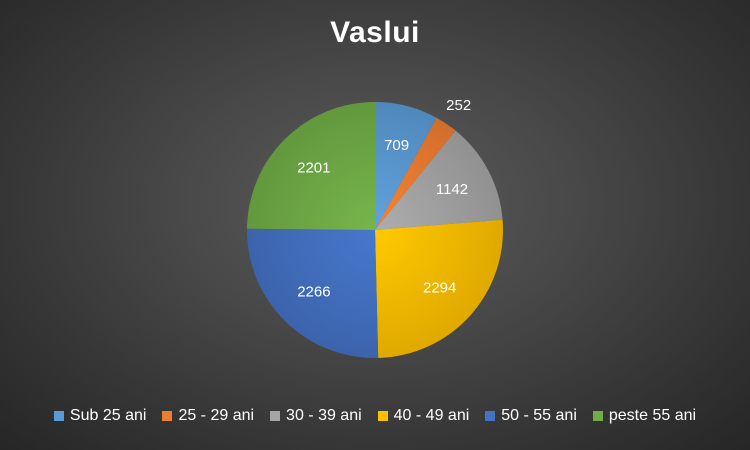 The image size is (750, 450). I want to click on legend-item: peste 55 ani, so click(644, 416).